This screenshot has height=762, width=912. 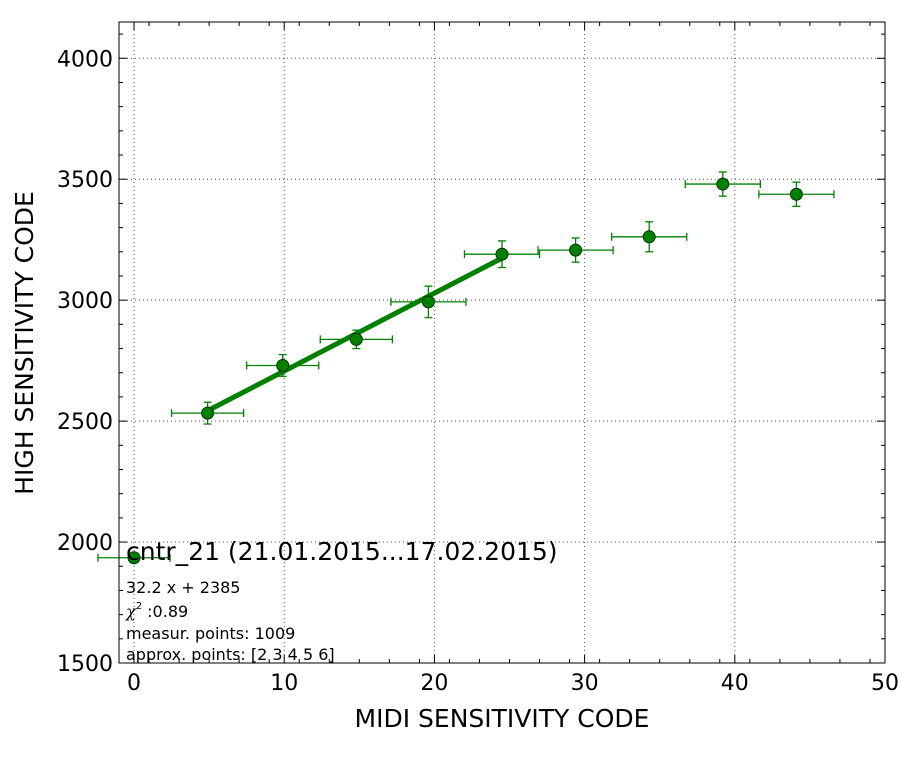 What do you see at coordinates (85, 180) in the screenshot?
I see `y-tick-label: 3500` at bounding box center [85, 180].